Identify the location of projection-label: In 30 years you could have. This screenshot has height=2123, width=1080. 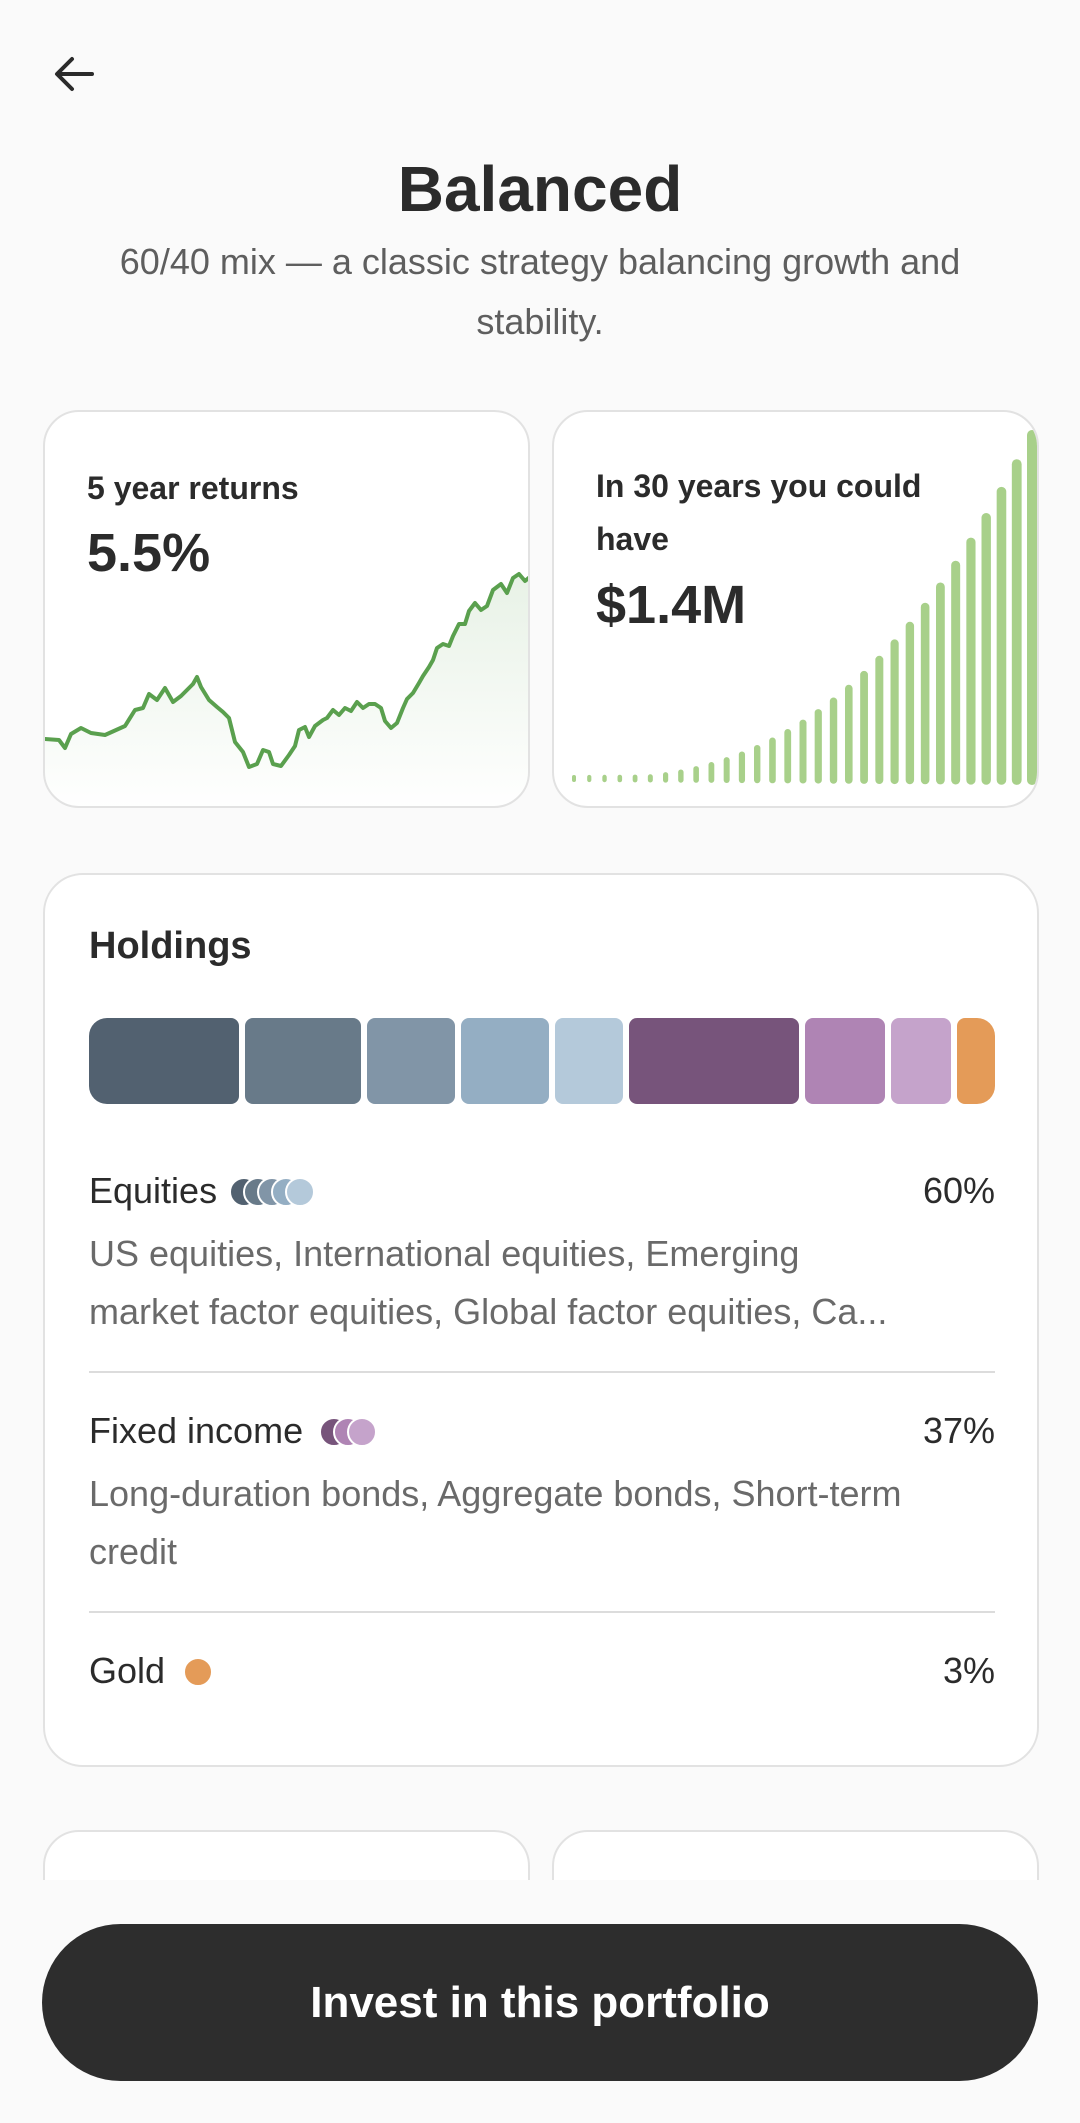
(759, 512).